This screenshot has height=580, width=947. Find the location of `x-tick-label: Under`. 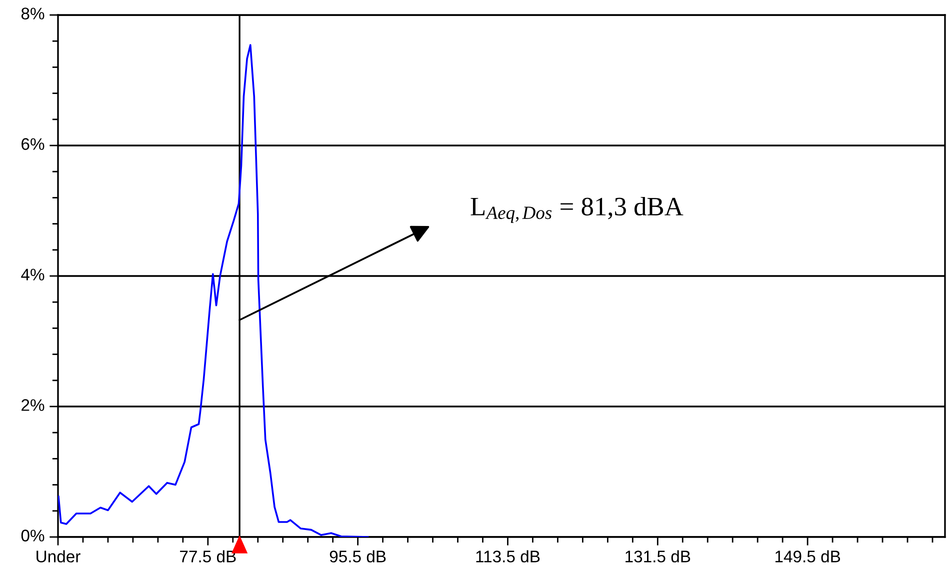

x-tick-label: Under is located at coordinates (58, 556).